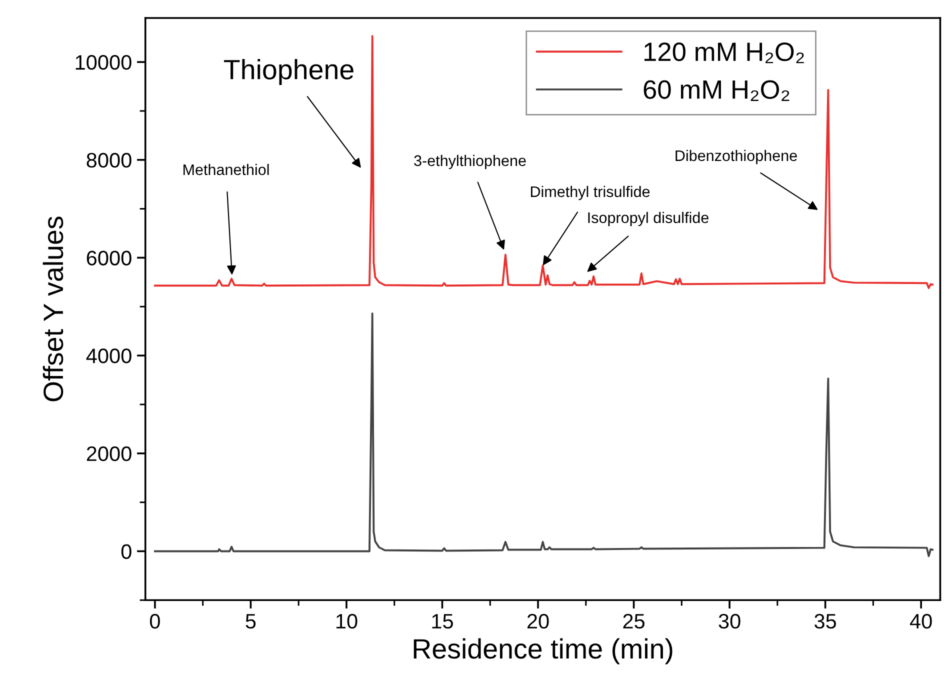  I want to click on annotation: Dibenzothiophene, so click(736, 157).